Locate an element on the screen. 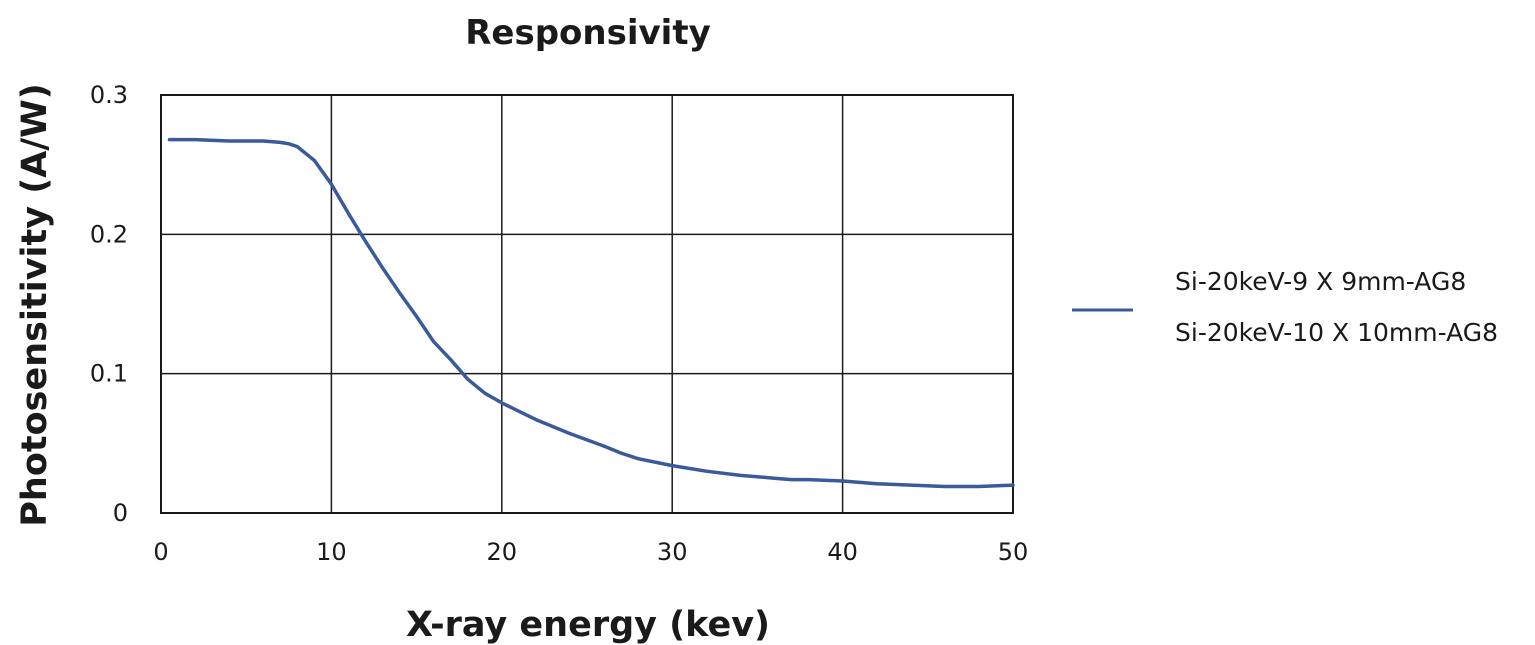  x-tick-label: 50 is located at coordinates (1013, 552).